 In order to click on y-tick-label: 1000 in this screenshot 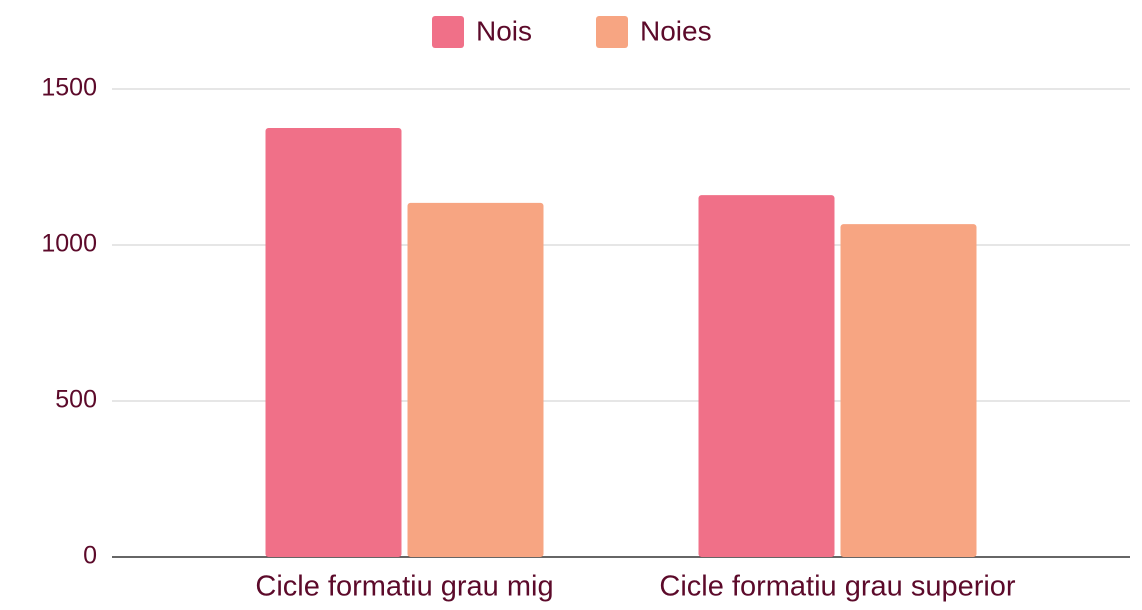, I will do `click(69, 244)`.